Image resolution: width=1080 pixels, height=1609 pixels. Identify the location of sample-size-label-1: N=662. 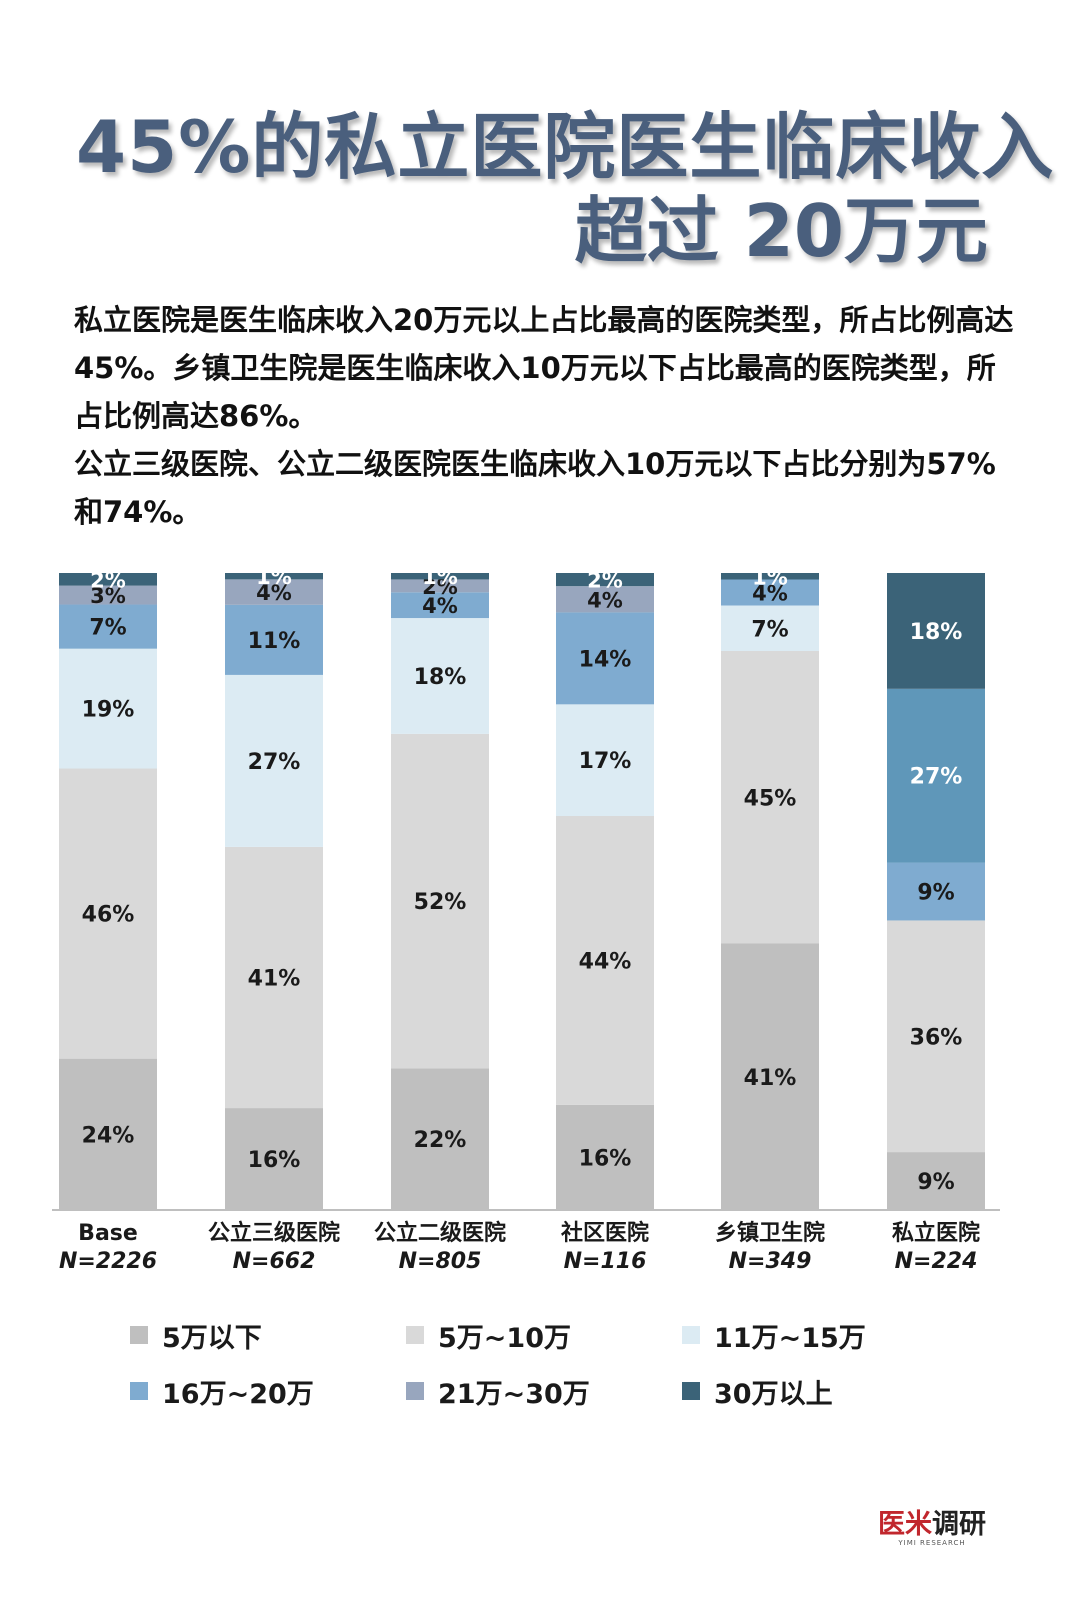
(274, 1261).